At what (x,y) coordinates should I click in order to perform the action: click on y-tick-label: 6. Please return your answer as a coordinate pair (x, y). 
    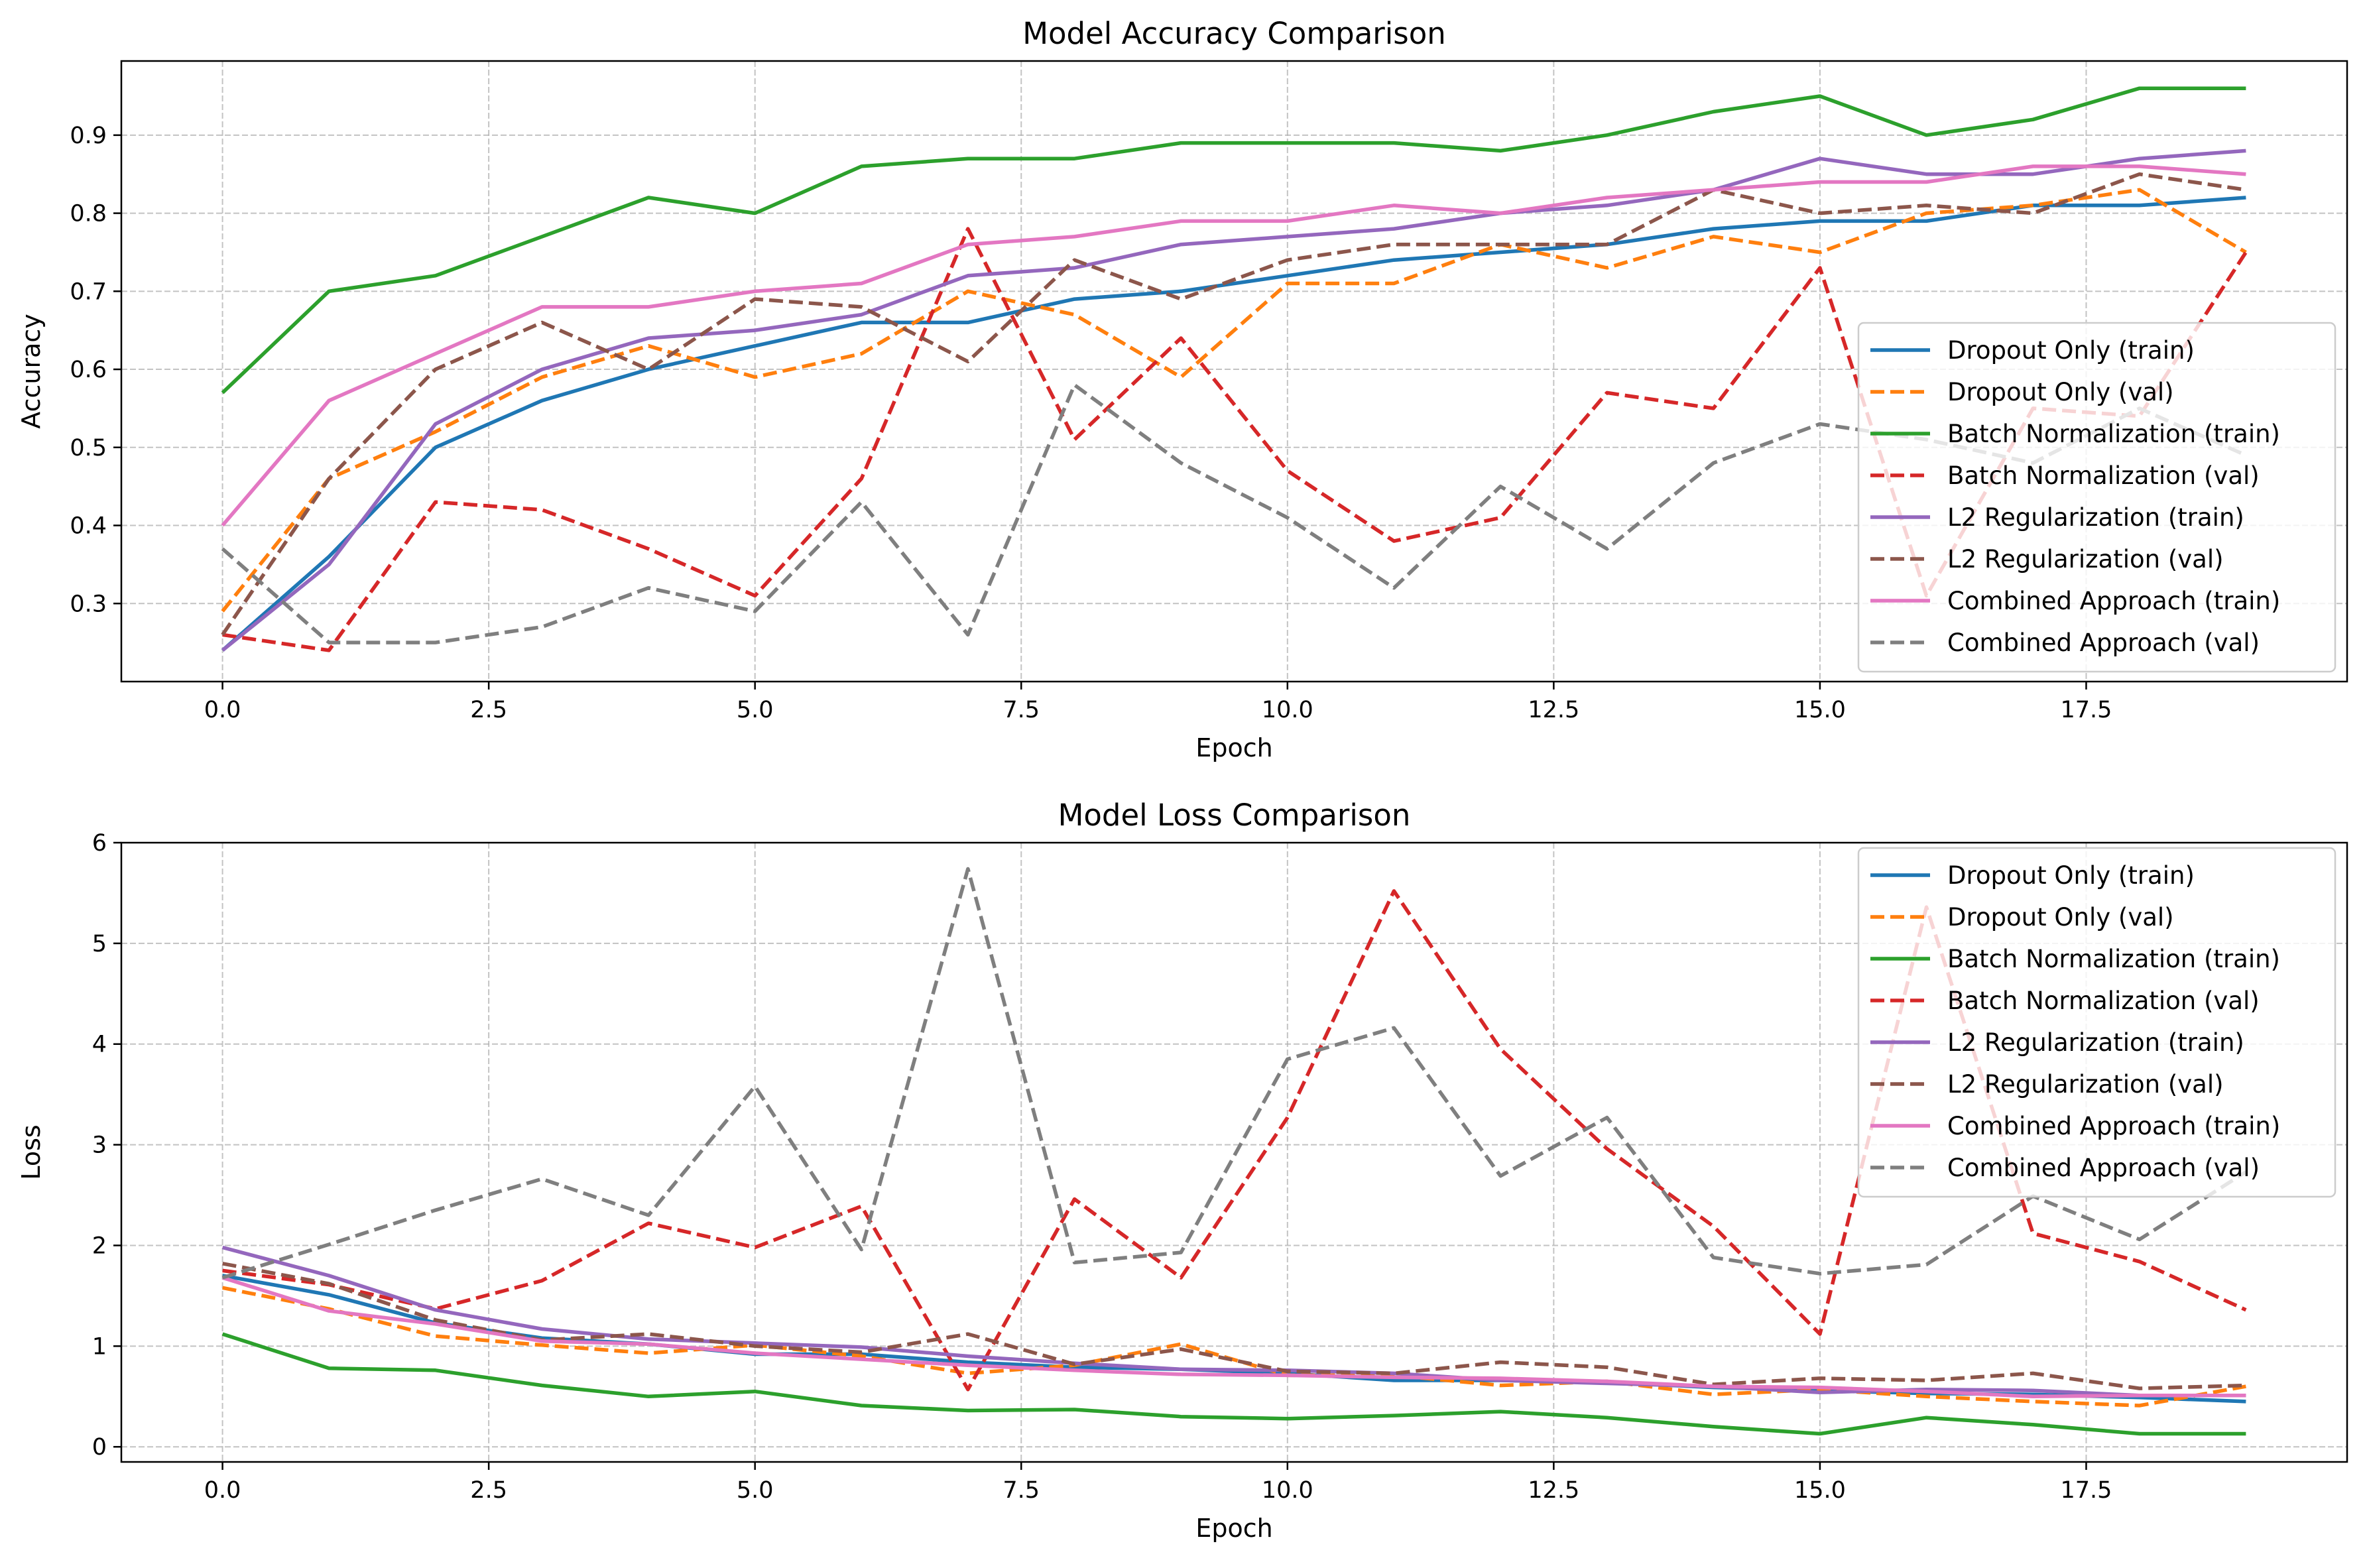
    Looking at the image, I should click on (99, 843).